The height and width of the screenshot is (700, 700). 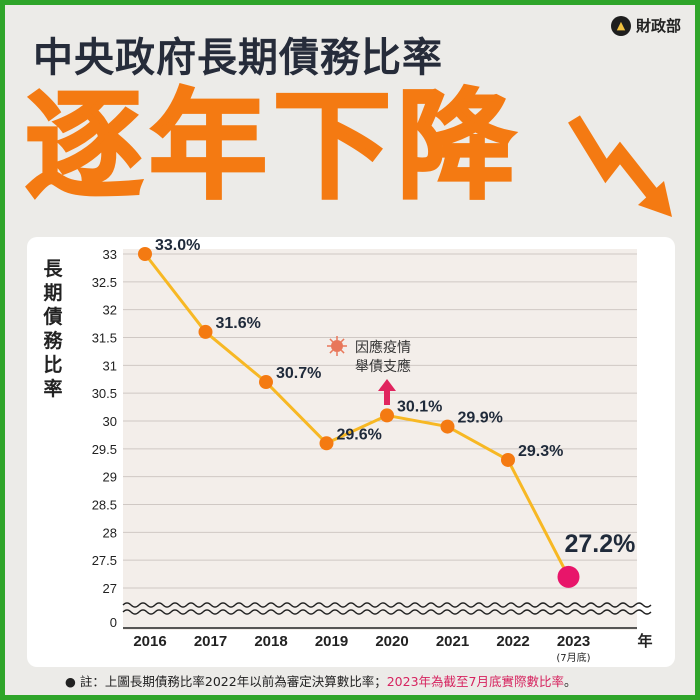 I want to click on y-tick-label: 30.5, so click(x=104, y=393).